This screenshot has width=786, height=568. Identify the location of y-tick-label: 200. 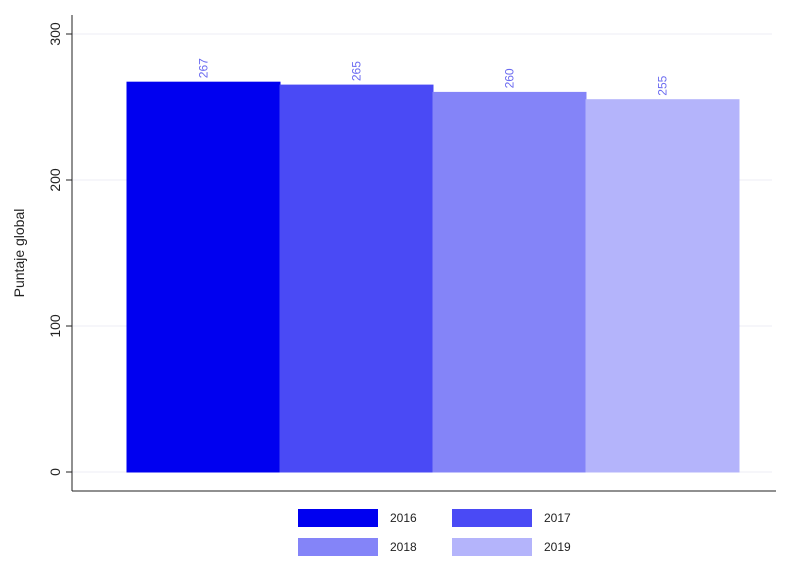
(55, 180).